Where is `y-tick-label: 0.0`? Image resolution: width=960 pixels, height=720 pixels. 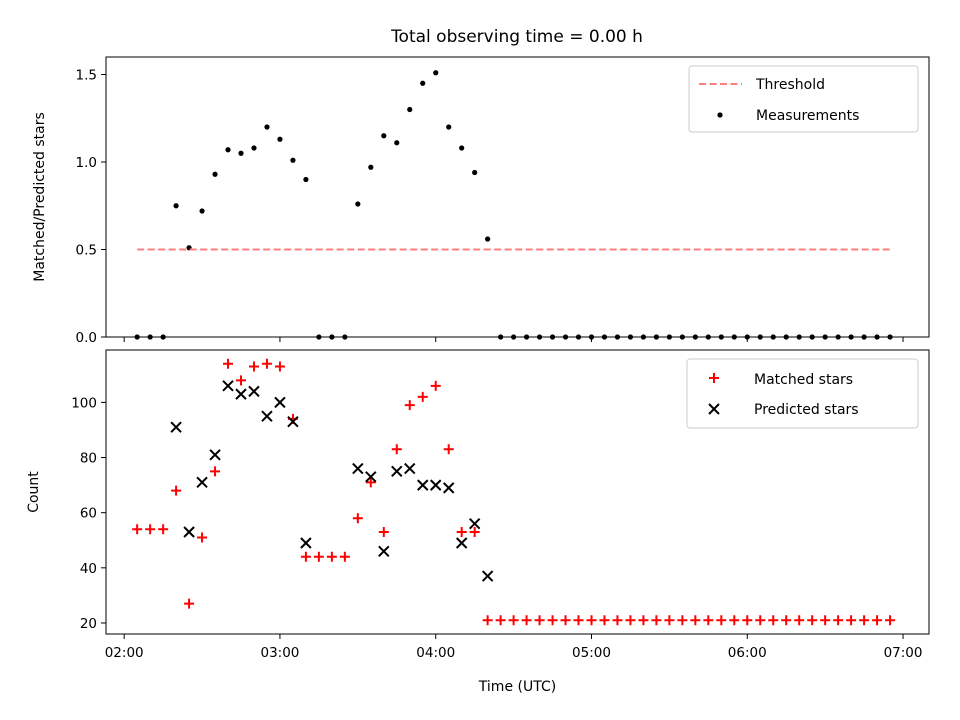
y-tick-label: 0.0 is located at coordinates (86, 338).